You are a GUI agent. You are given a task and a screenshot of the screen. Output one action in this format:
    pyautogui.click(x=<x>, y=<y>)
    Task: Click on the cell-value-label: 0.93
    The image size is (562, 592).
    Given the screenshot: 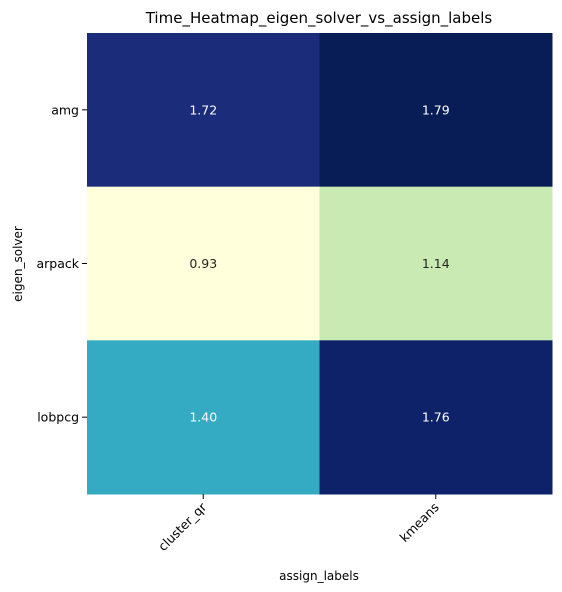 What is the action you would take?
    pyautogui.click(x=203, y=263)
    